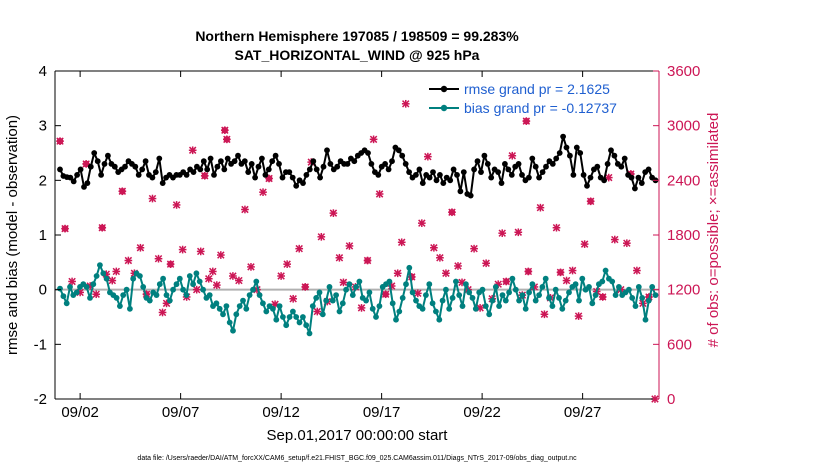 The height and width of the screenshot is (470, 830). I want to click on x-tick-label: 09/07, so click(181, 412).